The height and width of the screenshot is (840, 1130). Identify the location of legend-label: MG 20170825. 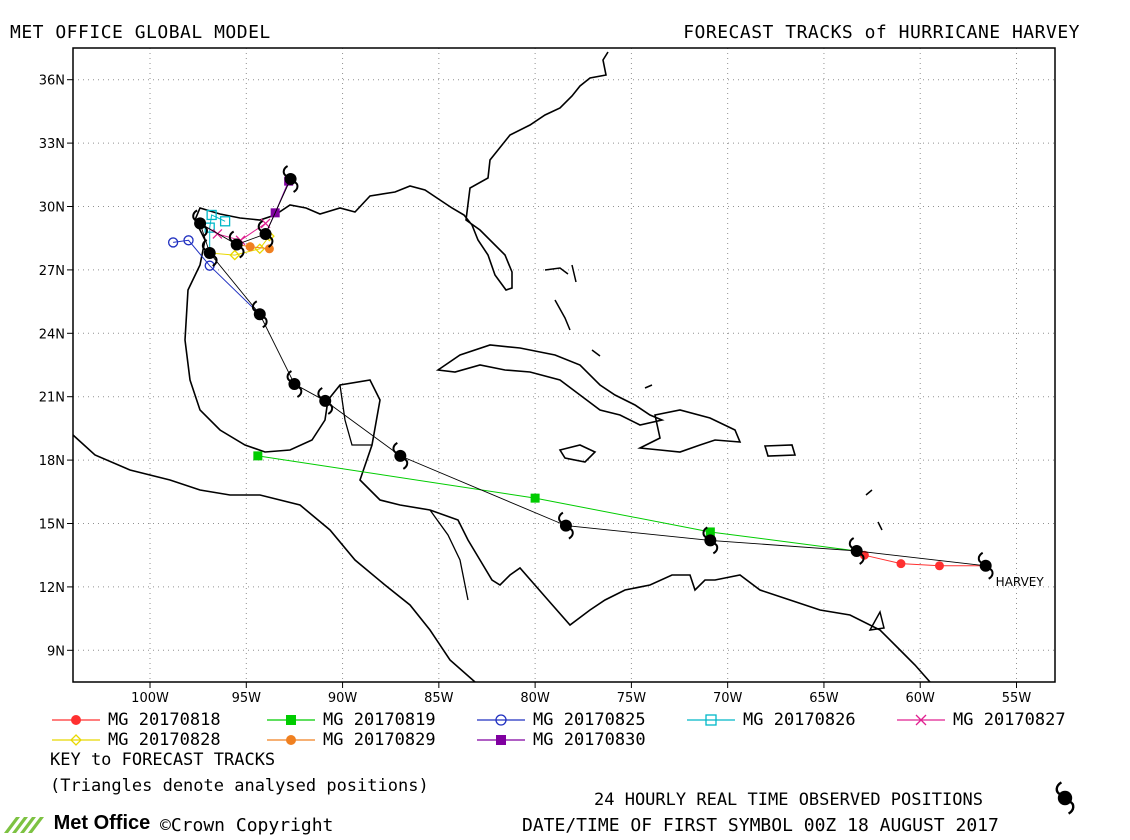
(589, 720).